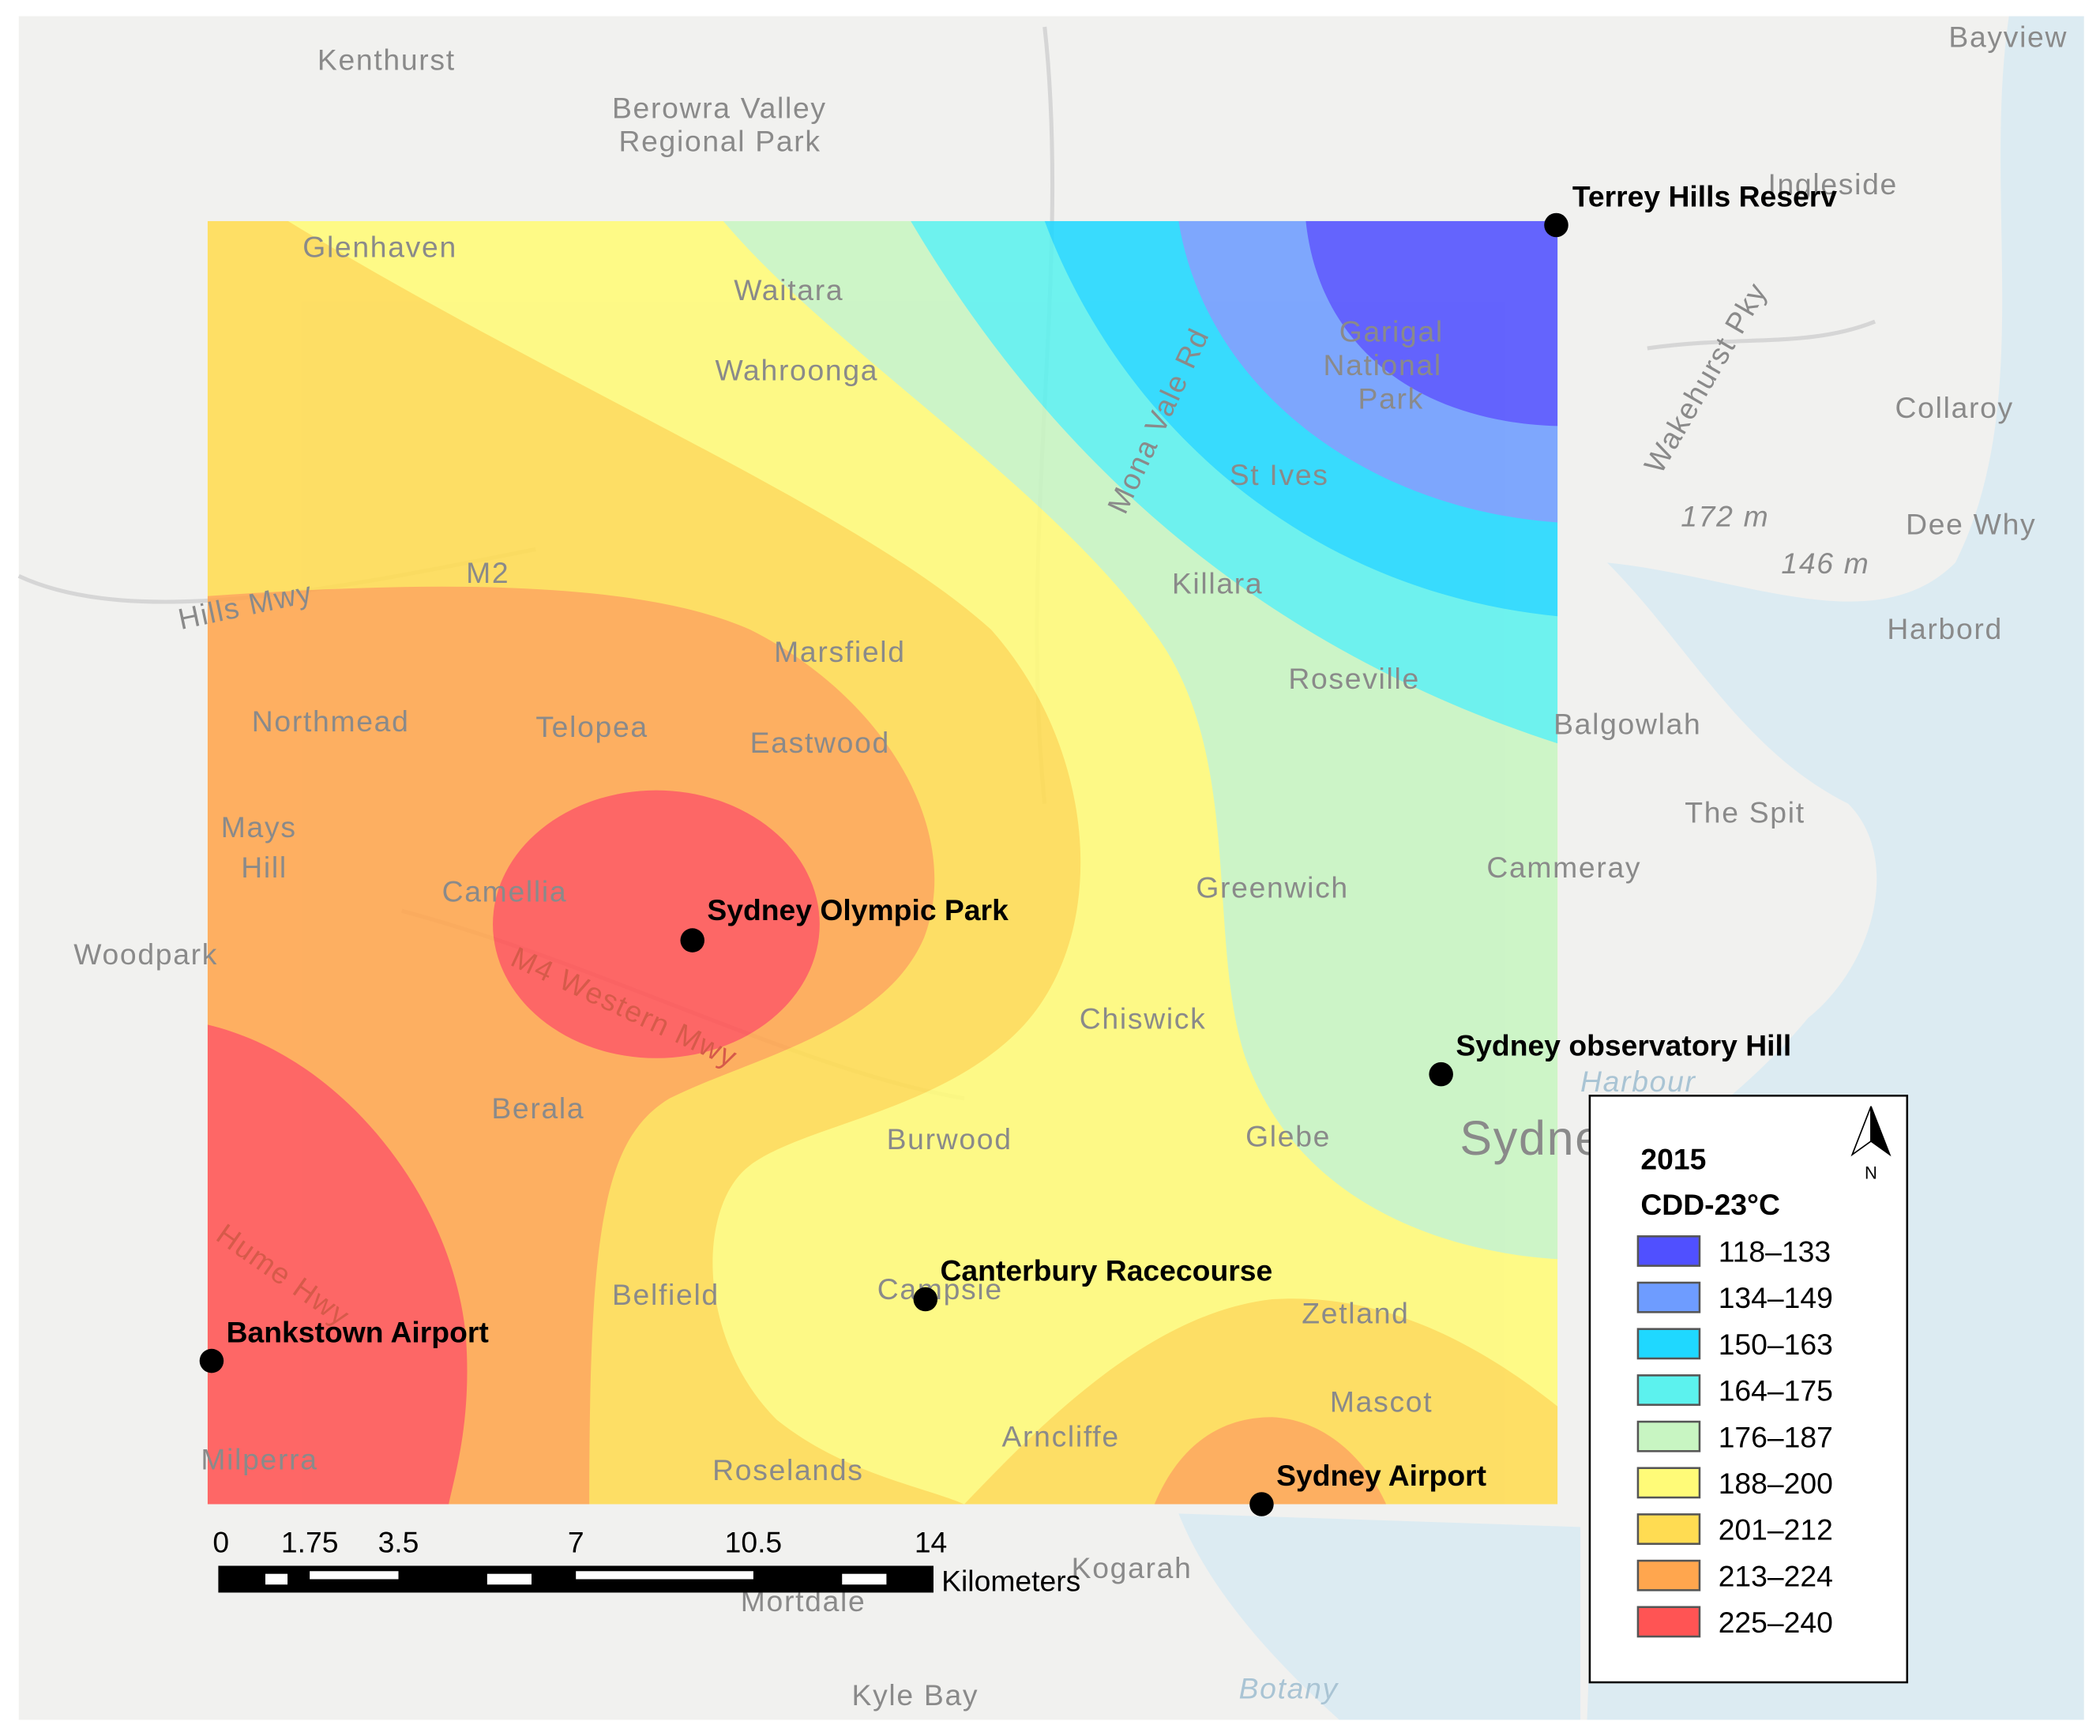  Describe the element at coordinates (505, 890) in the screenshot. I see `place-label: Camellia` at that location.